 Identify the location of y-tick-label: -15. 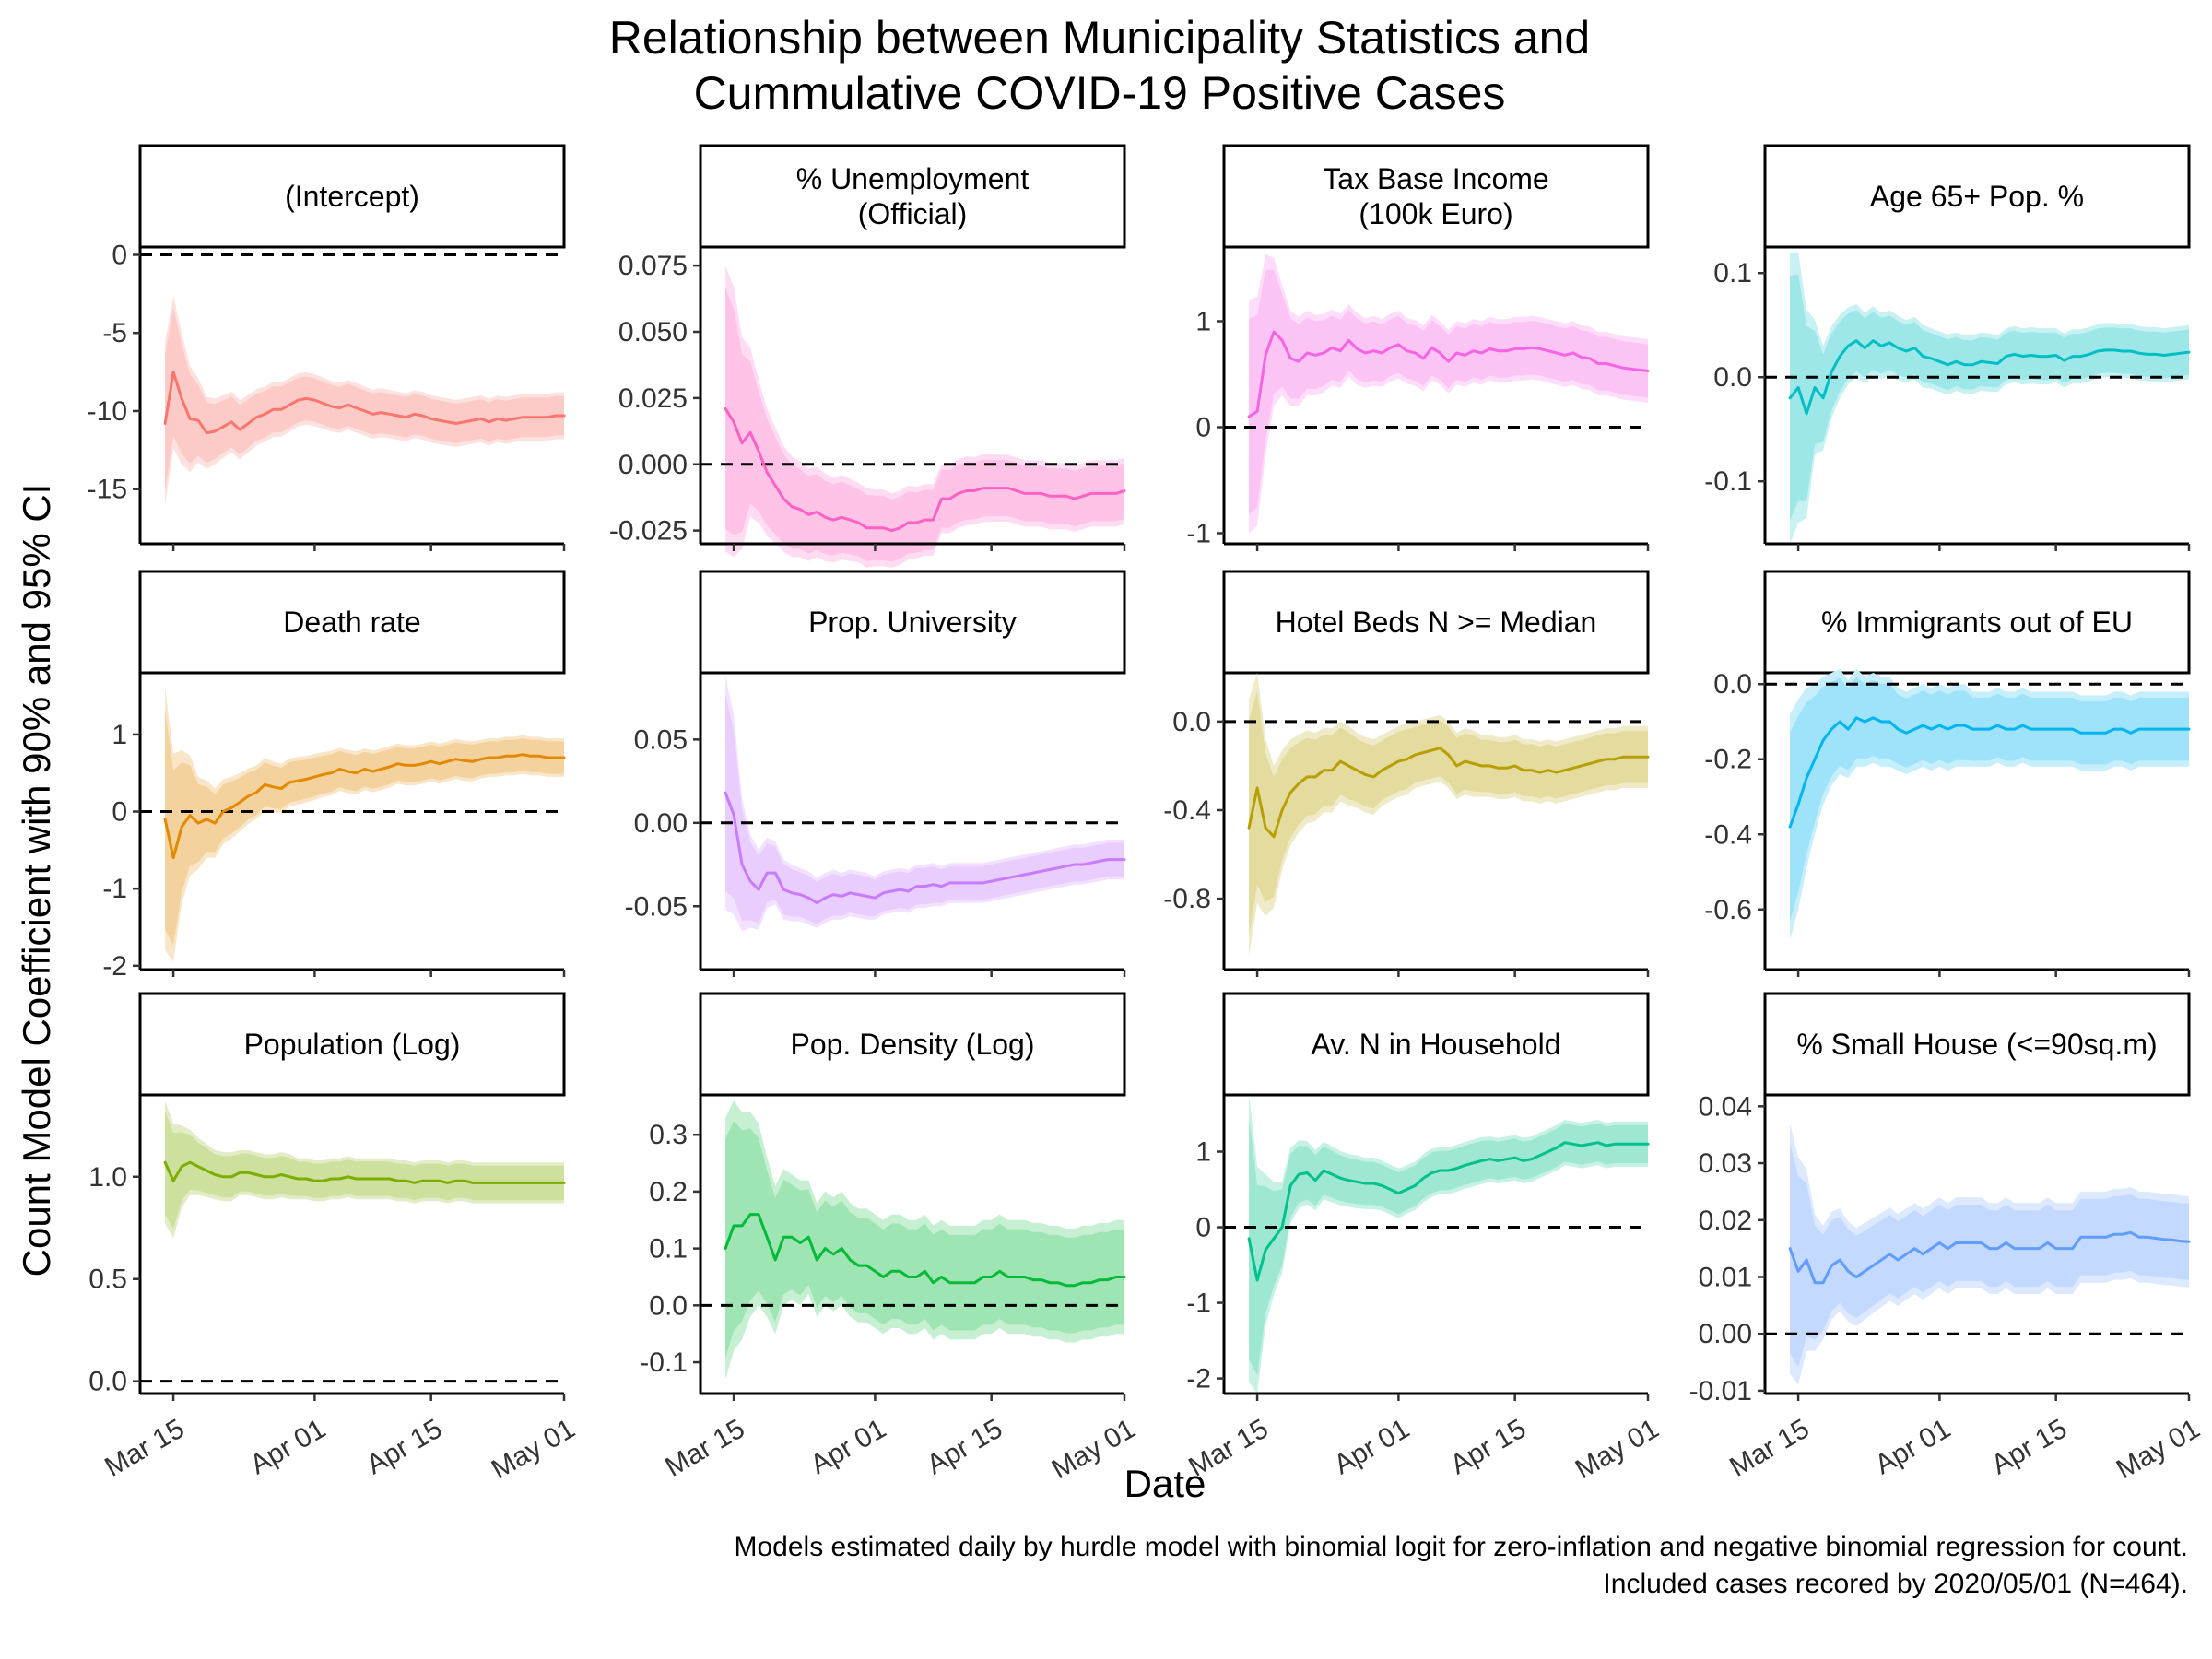
(107, 490).